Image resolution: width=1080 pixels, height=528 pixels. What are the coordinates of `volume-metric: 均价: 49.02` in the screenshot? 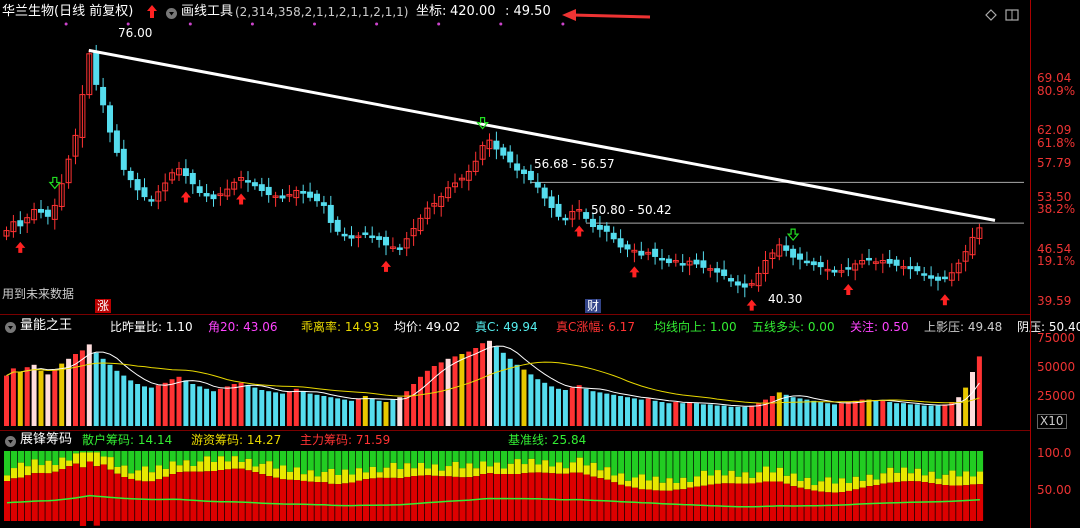 It's located at (427, 327).